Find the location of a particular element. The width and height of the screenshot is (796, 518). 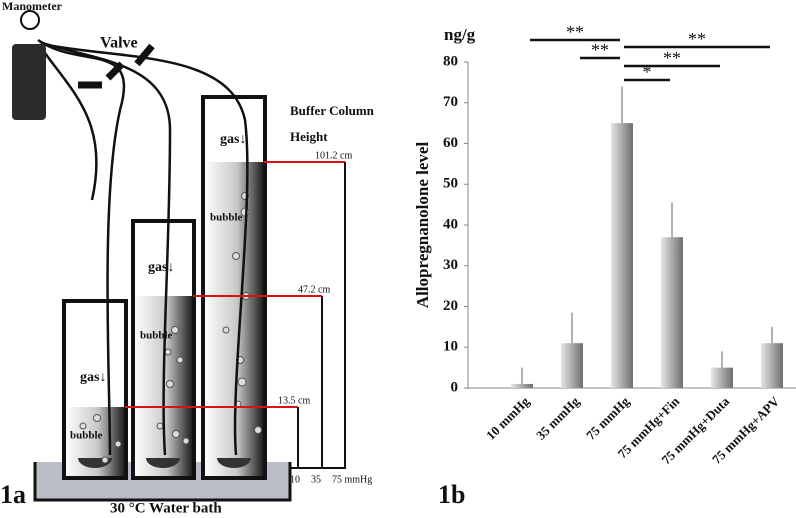

y-tick-label: 70 is located at coordinates (450, 102).